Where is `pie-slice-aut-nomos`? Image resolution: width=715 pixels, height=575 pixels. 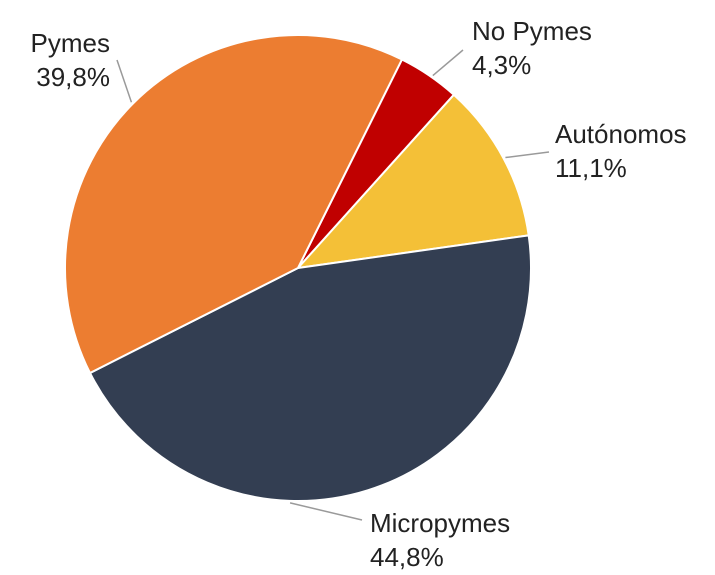 pie-slice-aut-nomos is located at coordinates (412, 181).